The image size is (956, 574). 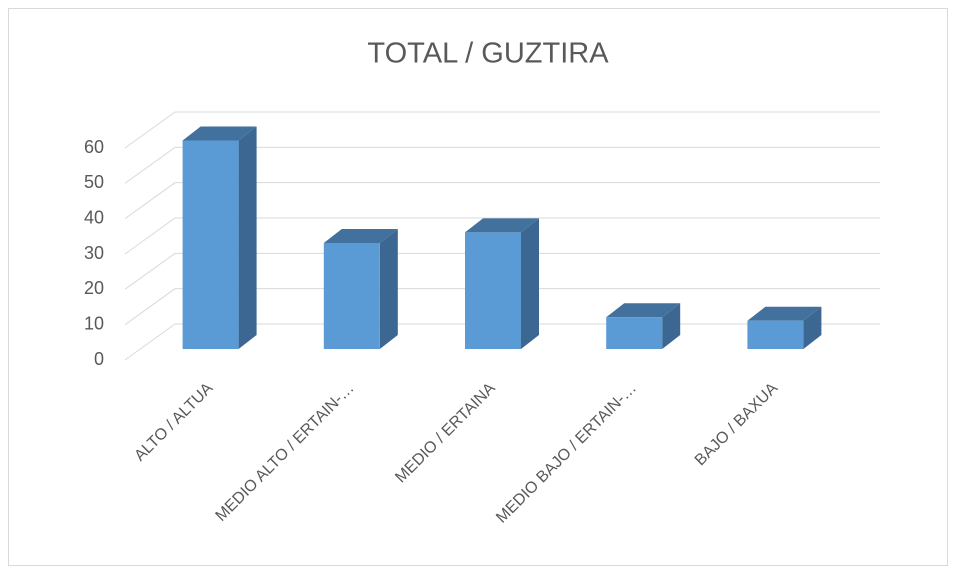 I want to click on y-tick-label: 40, so click(x=94, y=217).